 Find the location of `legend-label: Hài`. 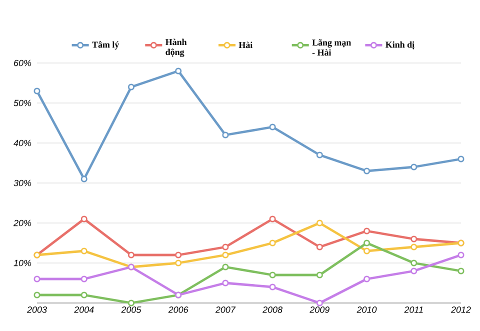

legend-label: Hài is located at coordinates (245, 45).